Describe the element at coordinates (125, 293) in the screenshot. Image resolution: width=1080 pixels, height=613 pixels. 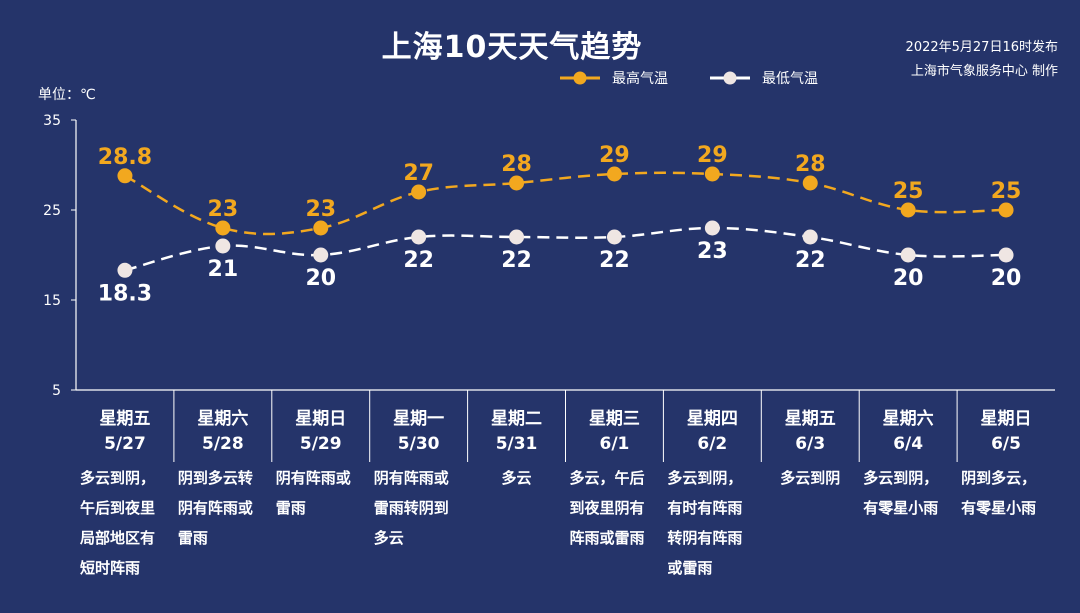
I see `low-temp-data-label: 18.3` at that location.